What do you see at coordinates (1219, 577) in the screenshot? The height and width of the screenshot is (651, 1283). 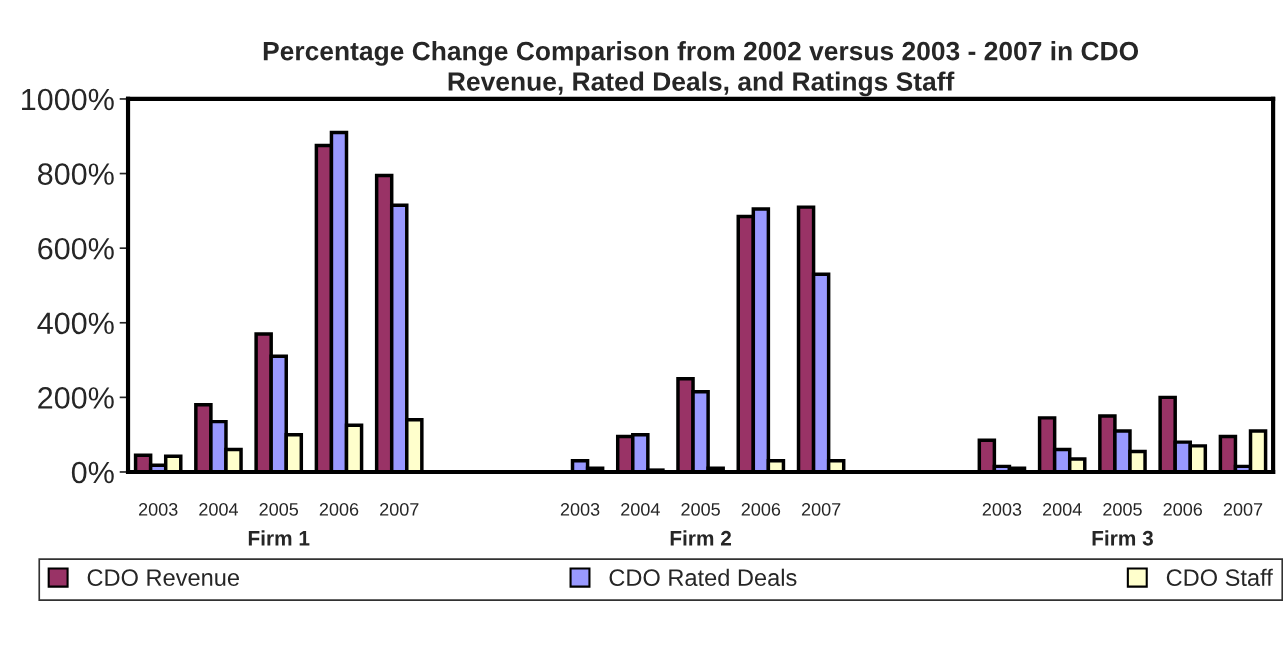 I see `legend-label: CDO Staff` at bounding box center [1219, 577].